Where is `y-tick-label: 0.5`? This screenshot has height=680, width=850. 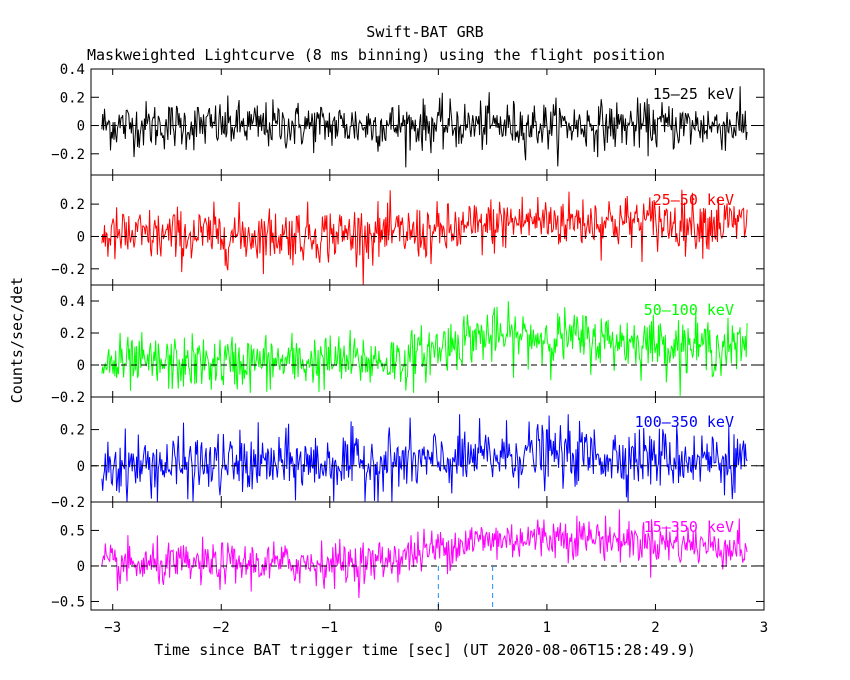 y-tick-label: 0.5 is located at coordinates (72, 531).